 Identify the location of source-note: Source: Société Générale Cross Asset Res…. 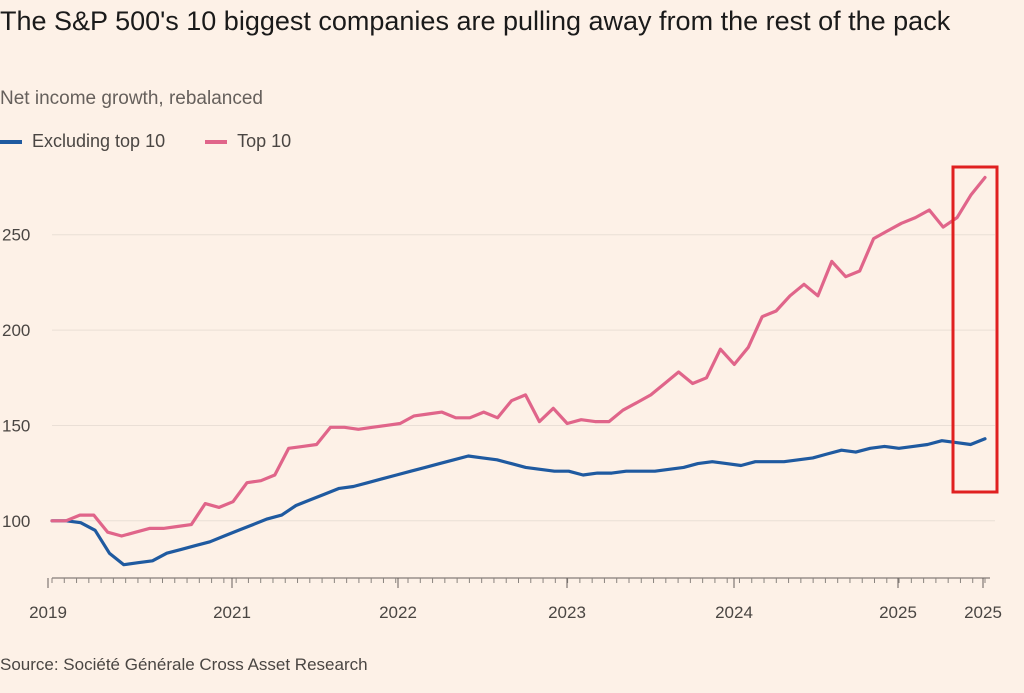
(184, 664).